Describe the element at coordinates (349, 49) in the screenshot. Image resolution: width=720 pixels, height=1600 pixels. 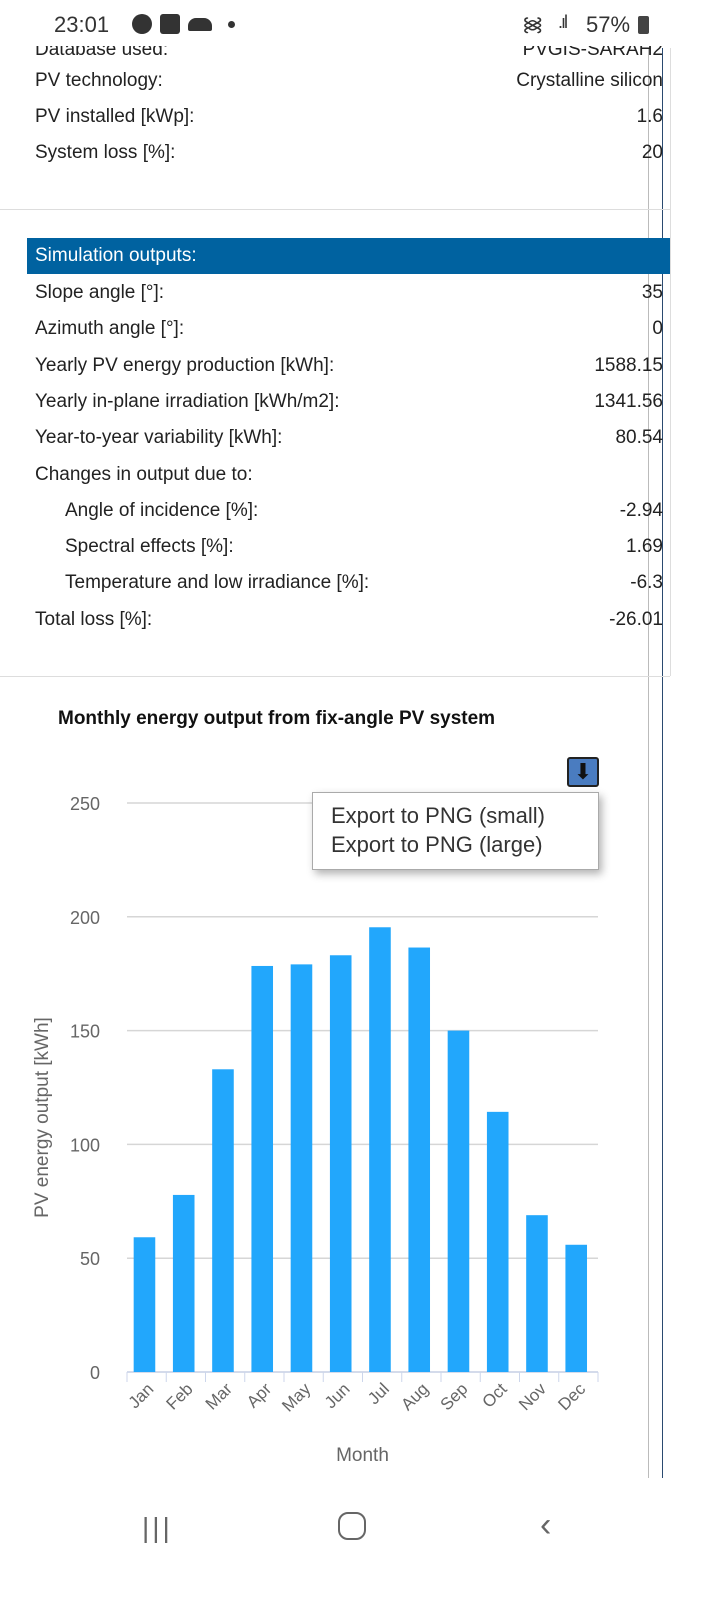
I see `input-row: Database used: PVGIS-SARAH2` at that location.